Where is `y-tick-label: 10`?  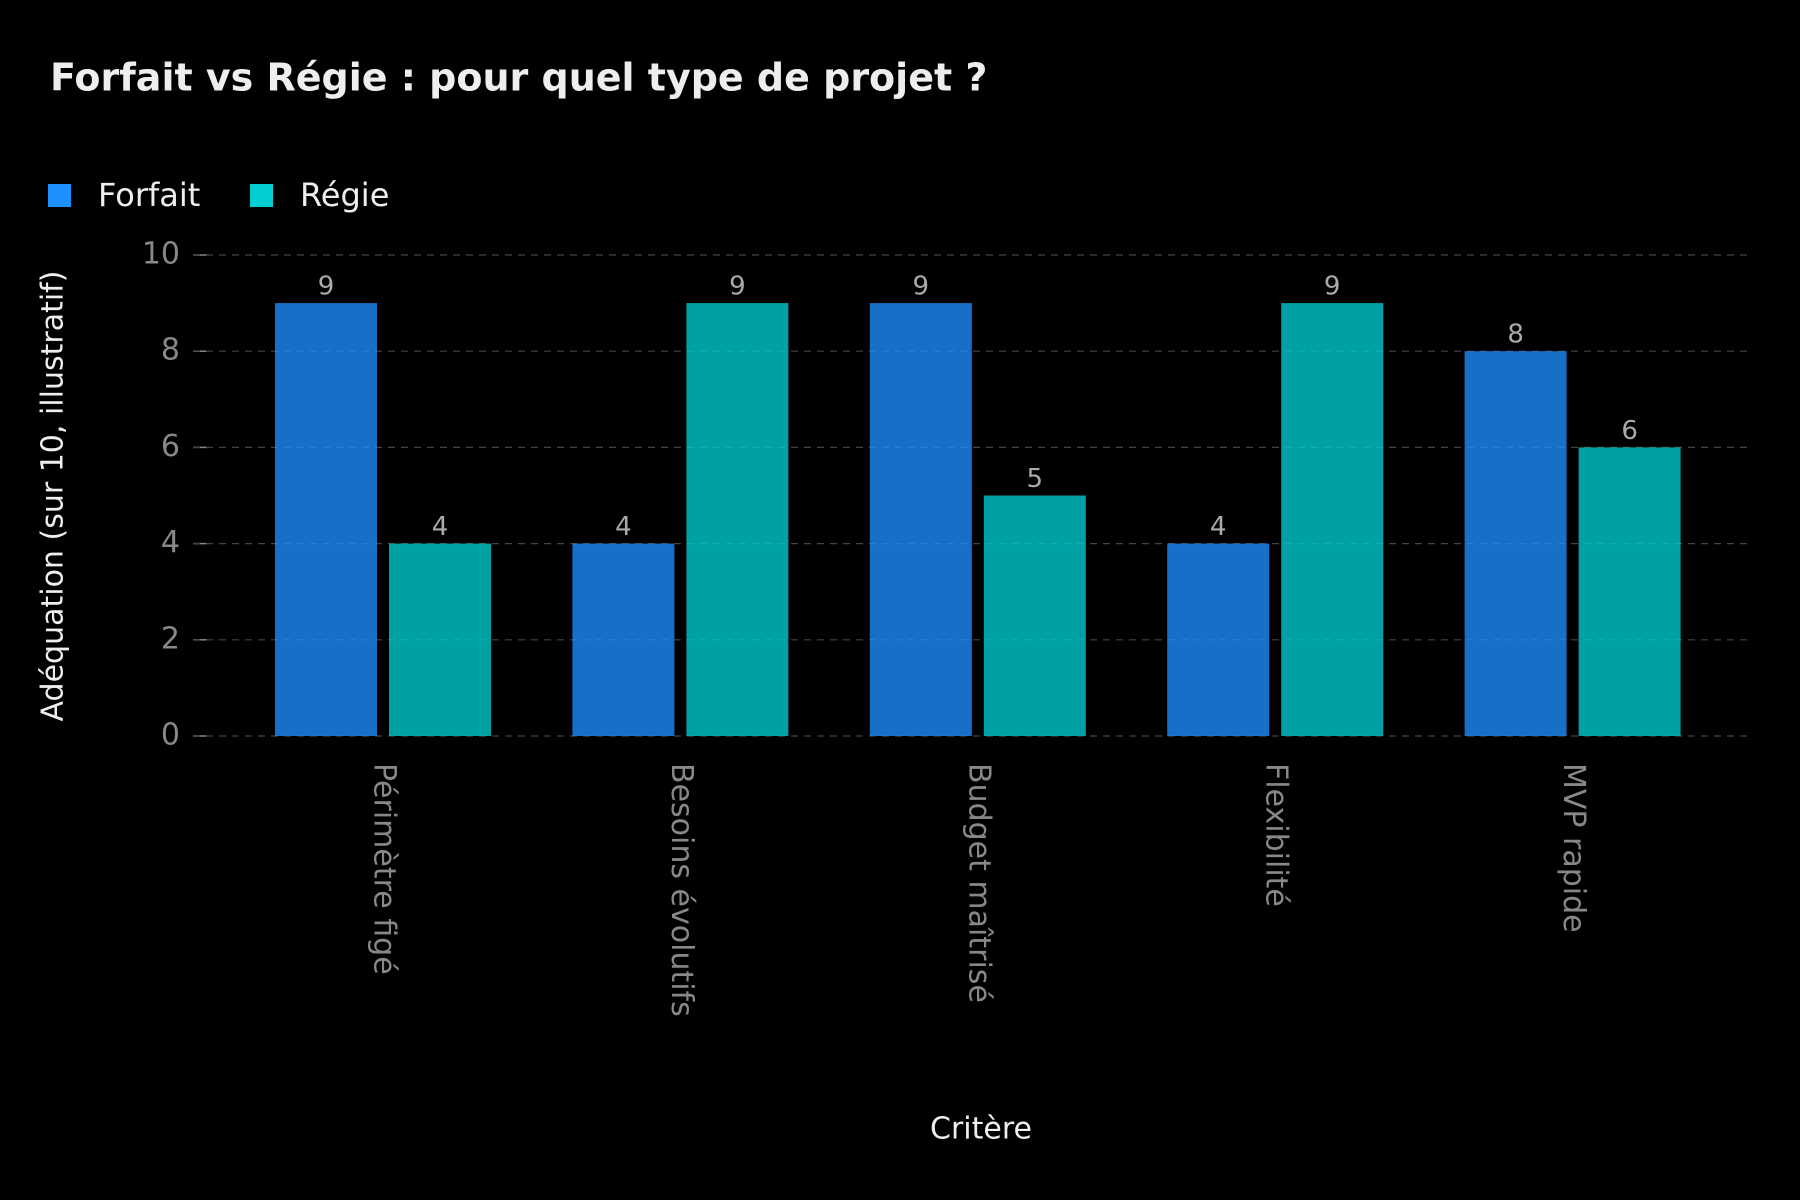 y-tick-label: 10 is located at coordinates (161, 254).